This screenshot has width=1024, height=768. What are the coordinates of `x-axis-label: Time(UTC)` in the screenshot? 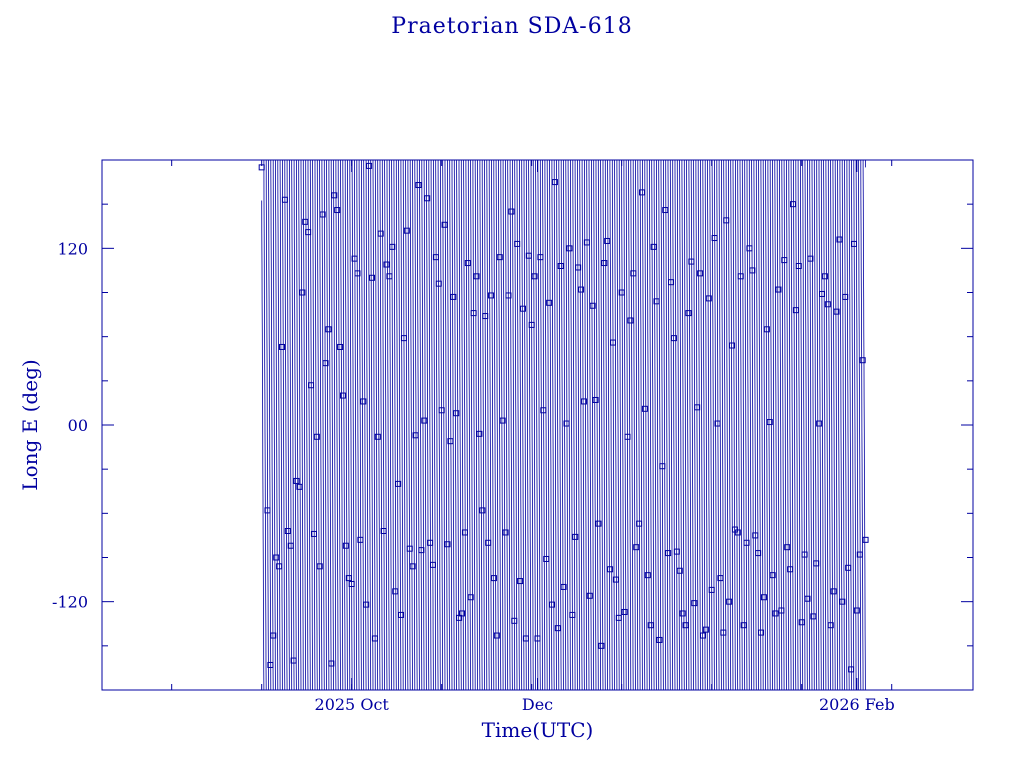 It's located at (537, 730).